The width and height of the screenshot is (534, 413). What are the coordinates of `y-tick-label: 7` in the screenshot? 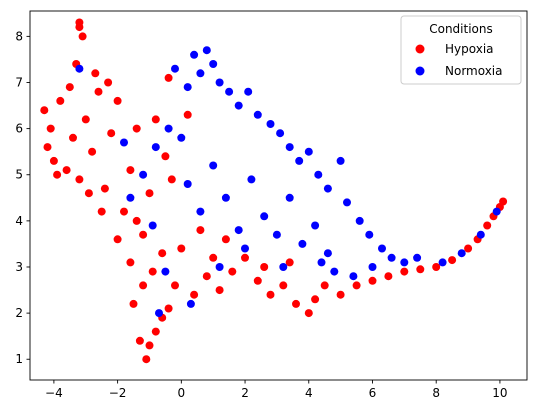 It's located at (19, 82).